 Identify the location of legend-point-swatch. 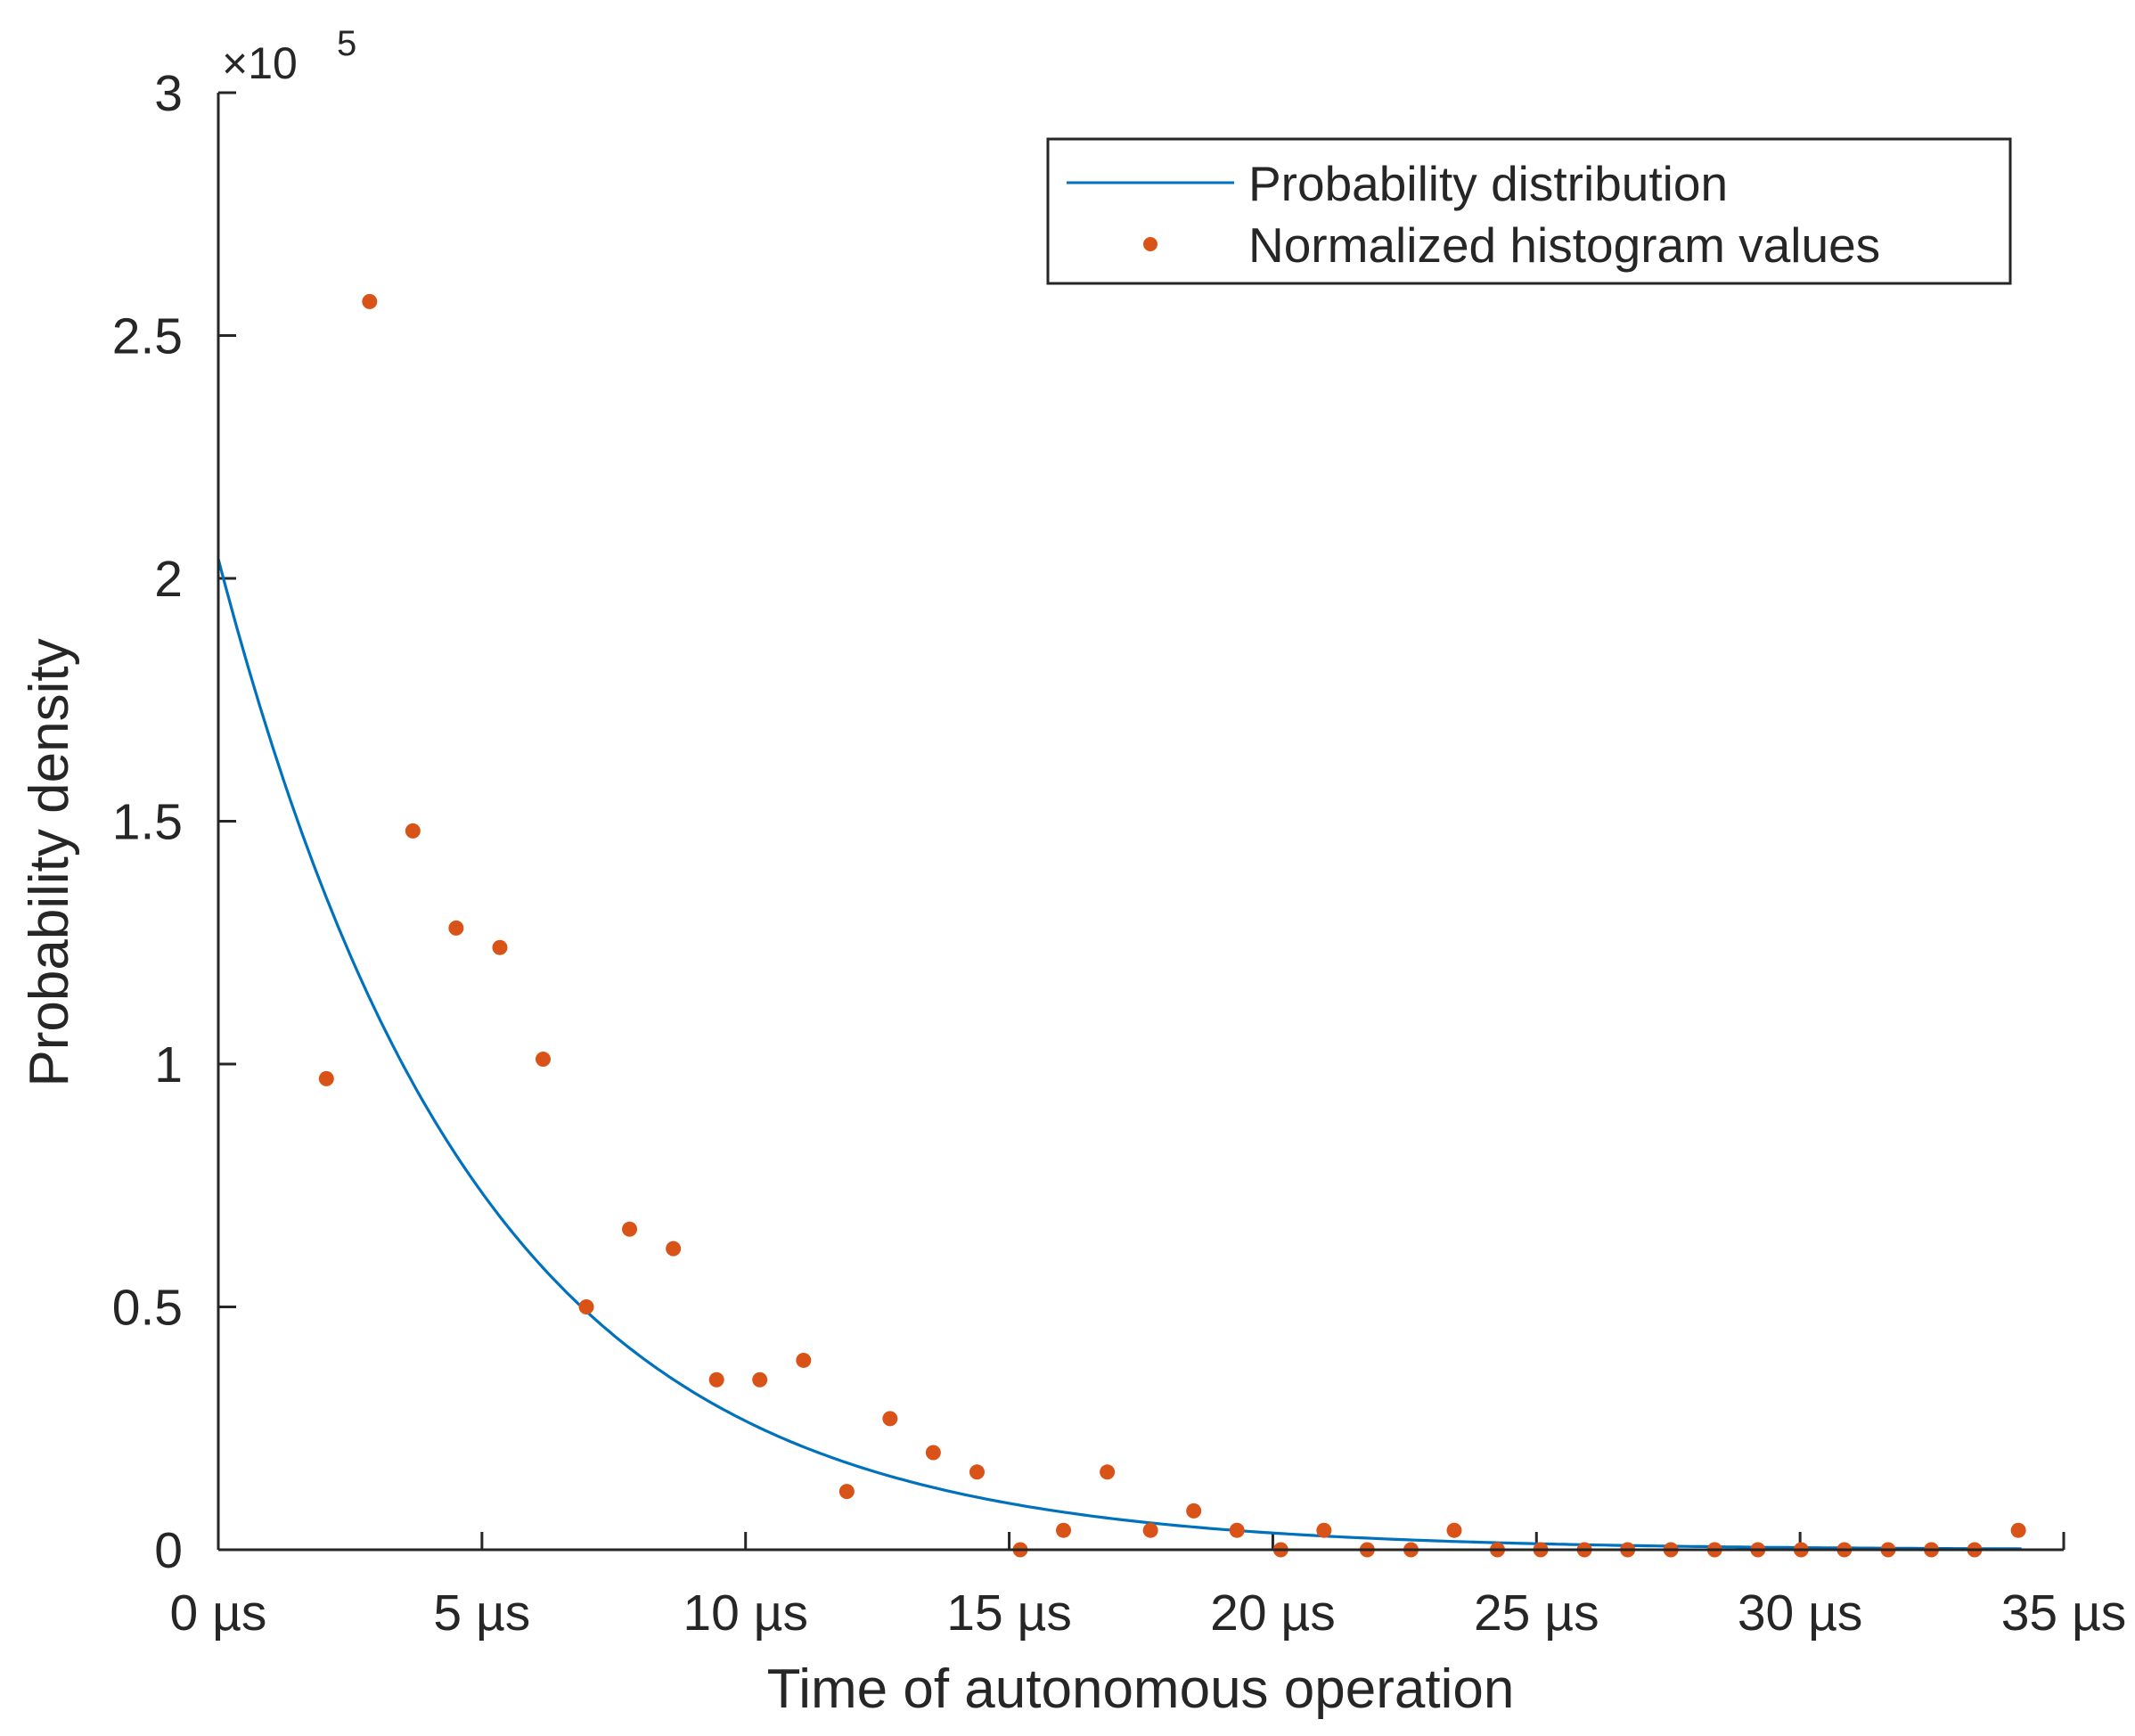
(1150, 244).